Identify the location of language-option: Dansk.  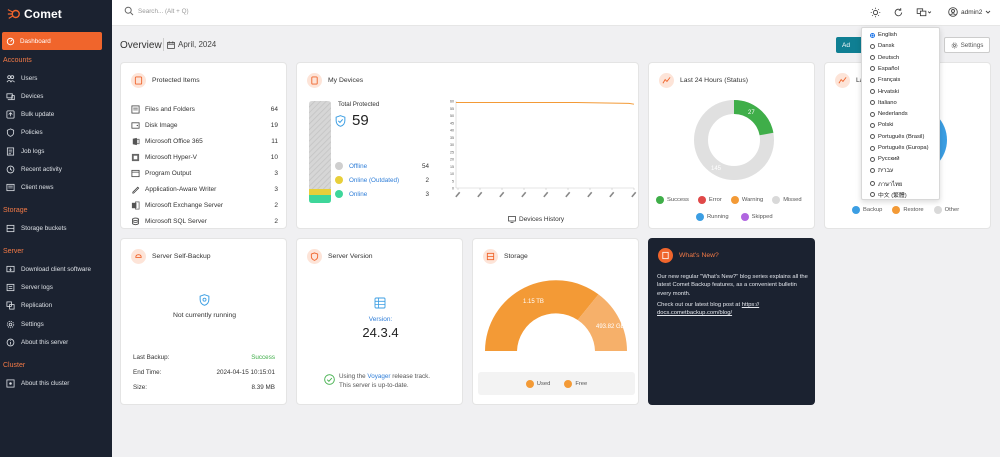
(882, 46).